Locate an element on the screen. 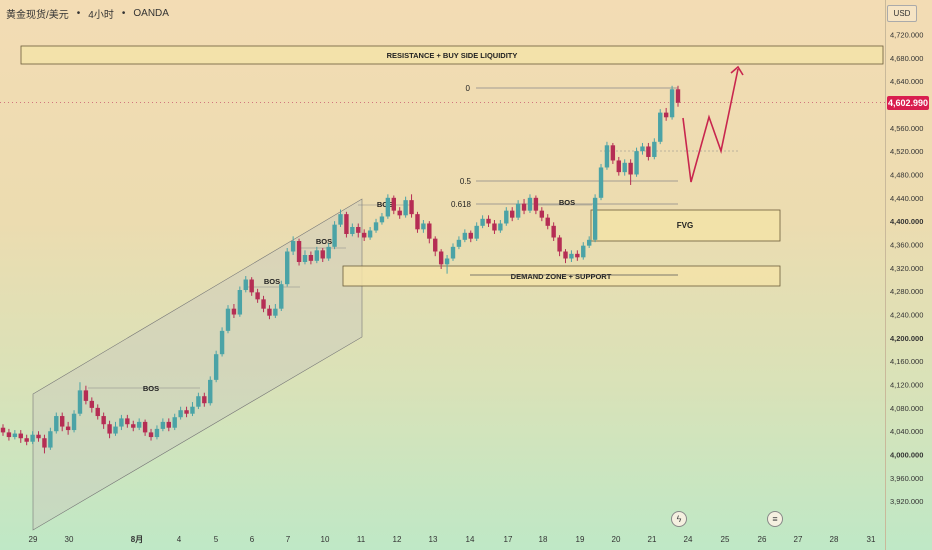 The width and height of the screenshot is (932, 550). y-tick-label: 4,240.000 is located at coordinates (906, 315).